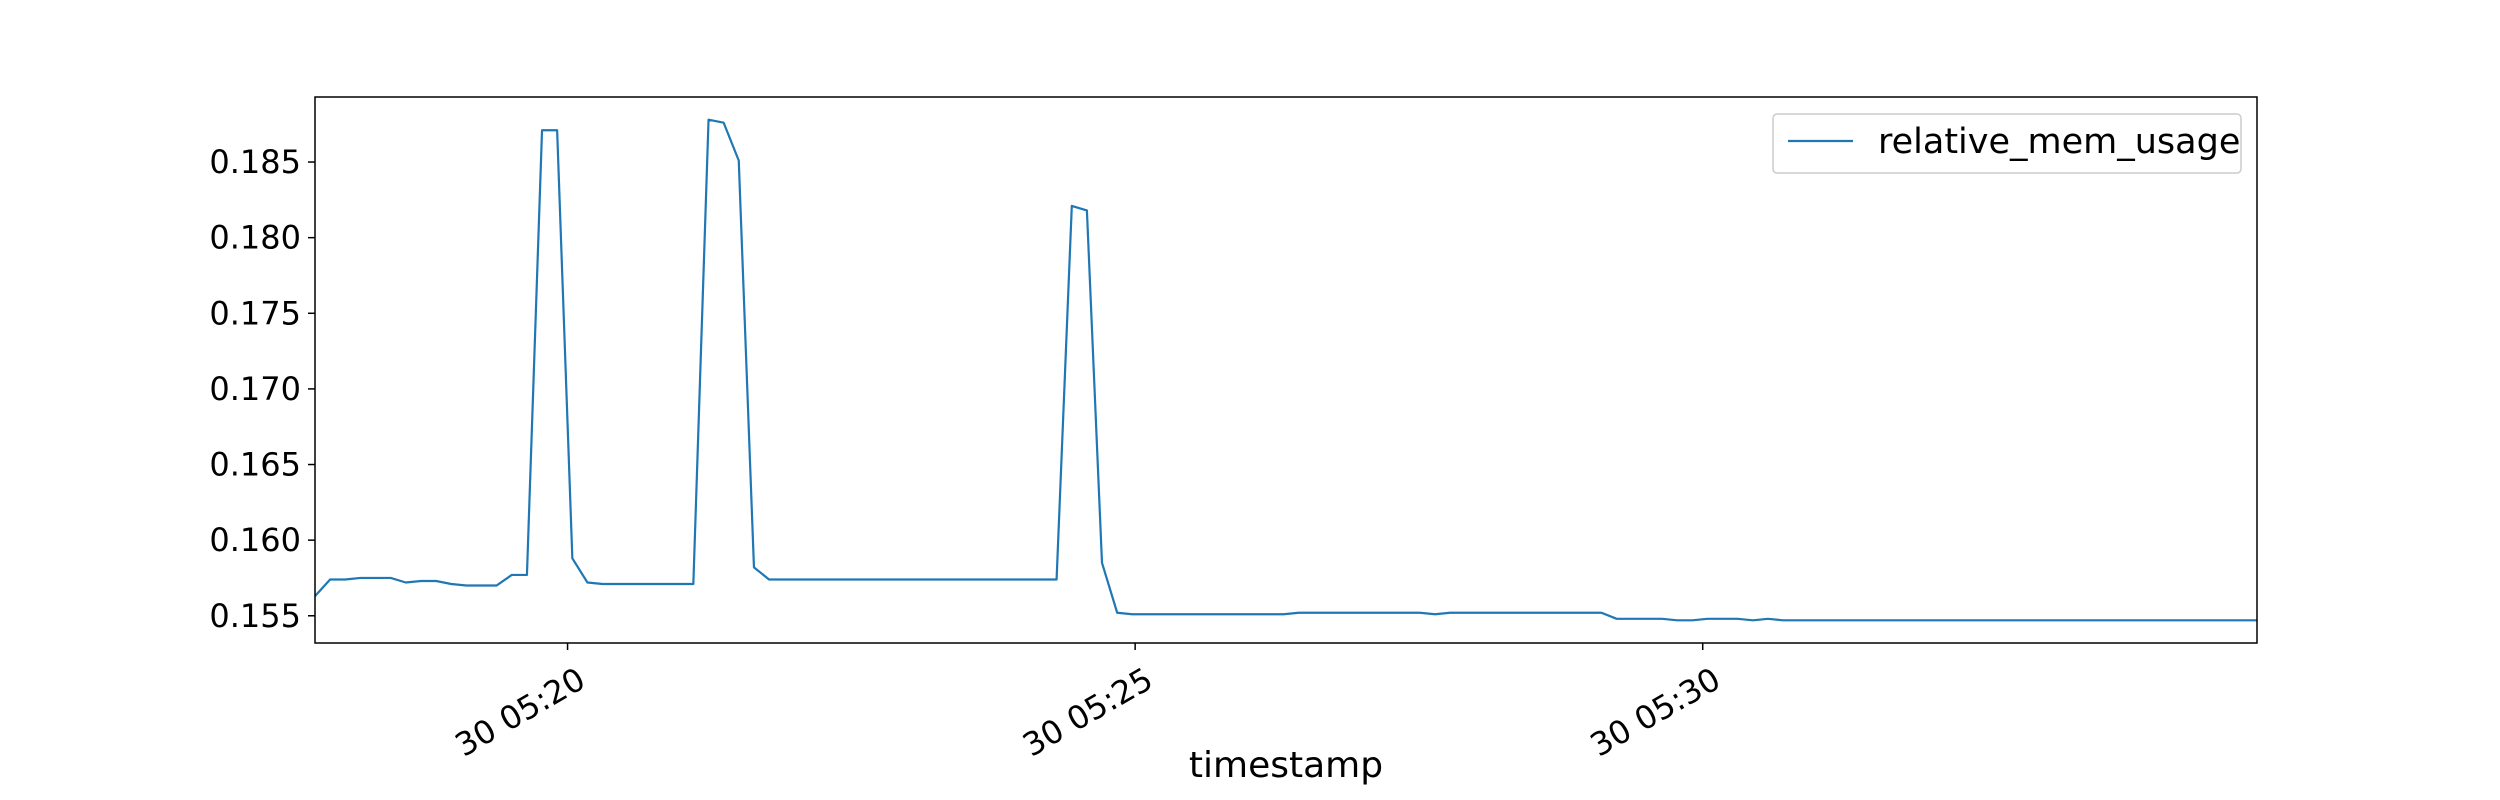 The image size is (2500, 800). I want to click on x-axis-label: timestamp, so click(1286, 765).